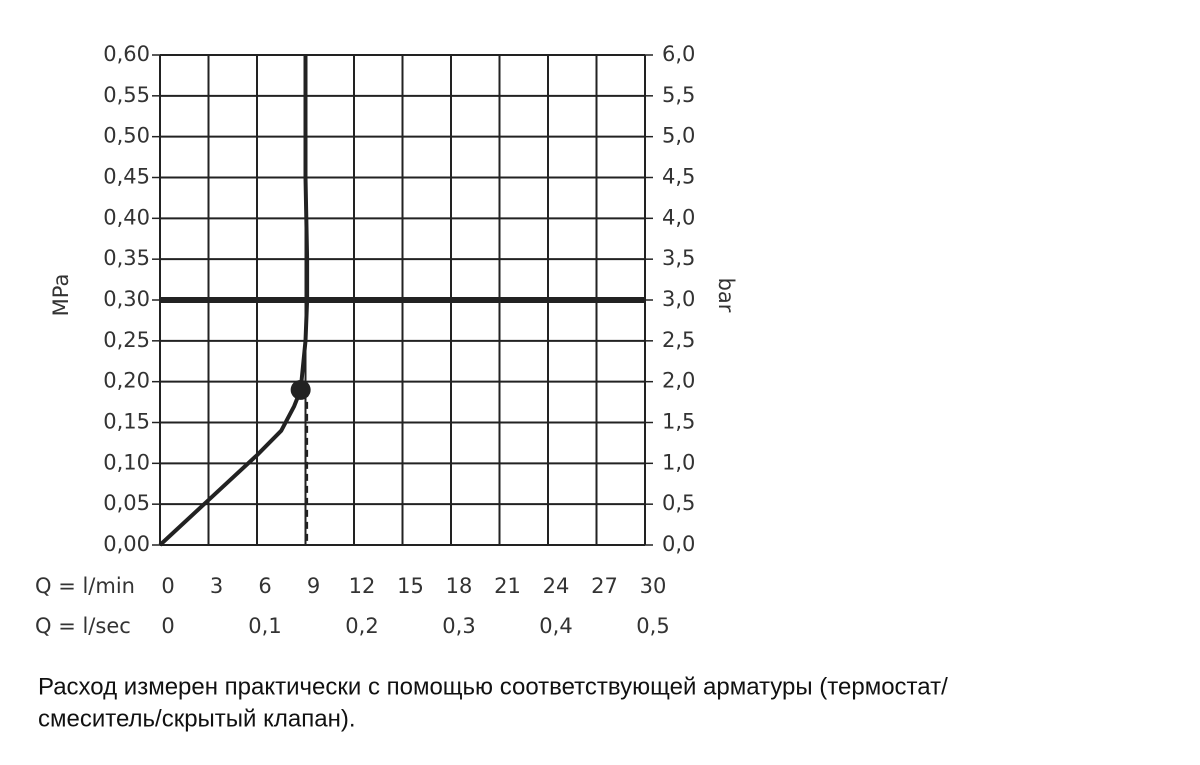 This screenshot has height=765, width=1200. What do you see at coordinates (126, 54) in the screenshot?
I see `y-tick-label: 0,60` at bounding box center [126, 54].